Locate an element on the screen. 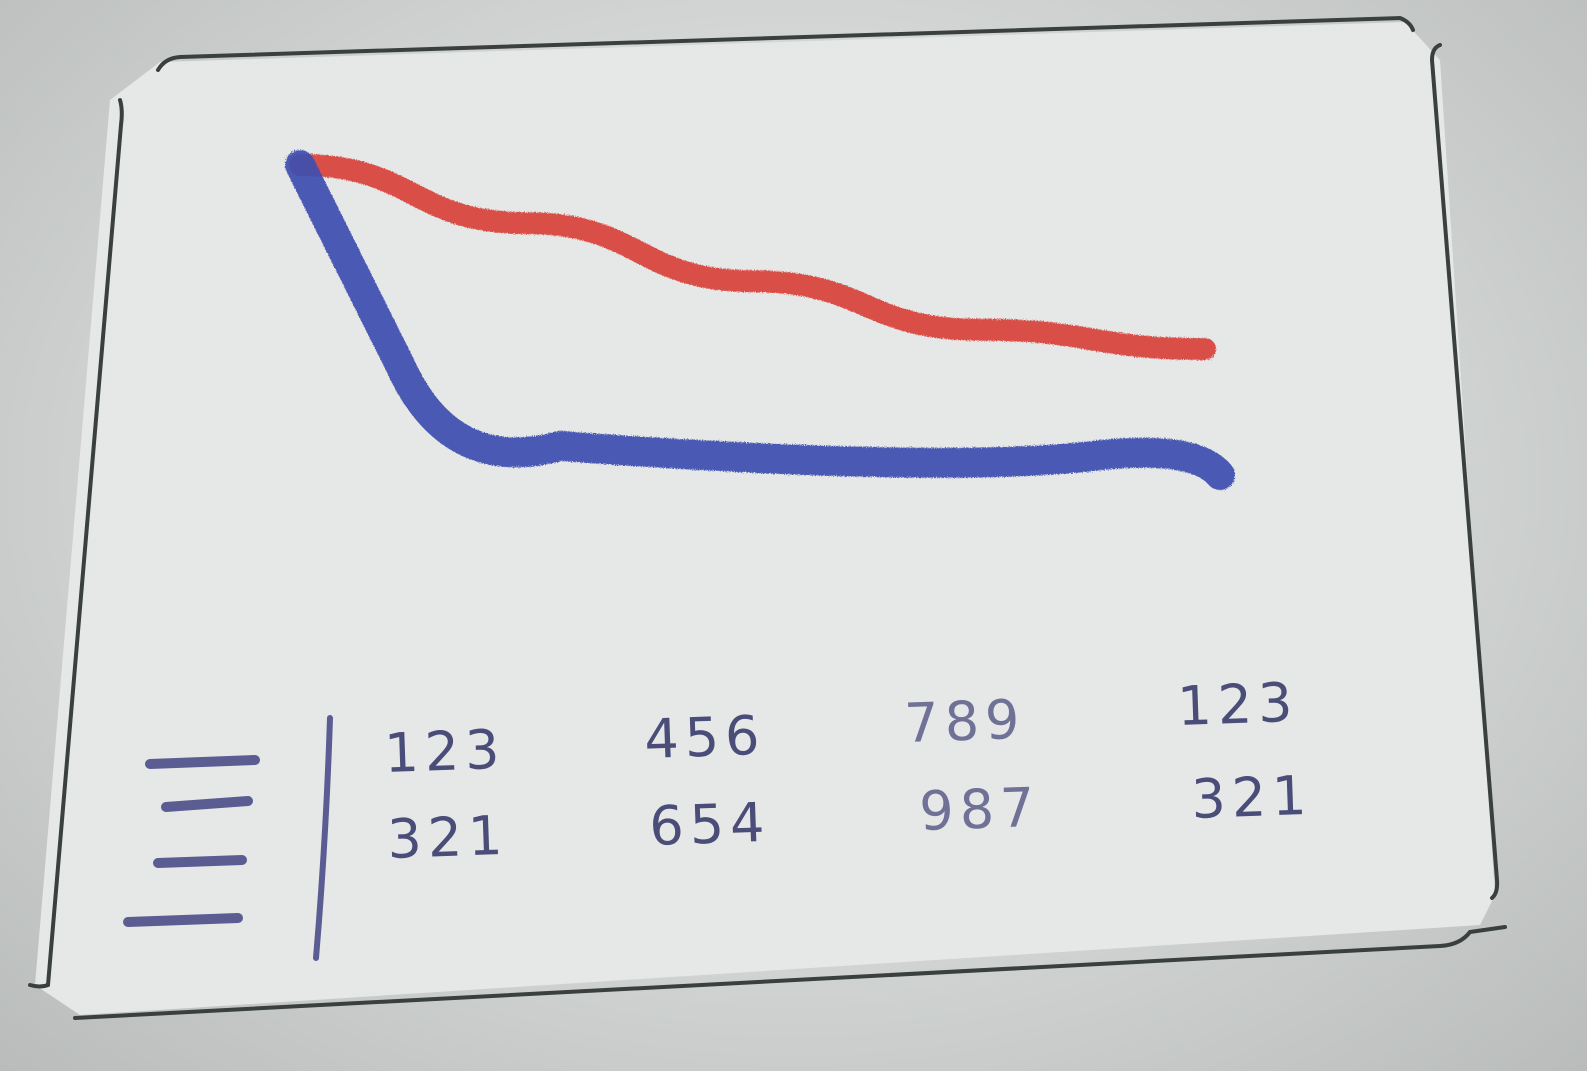  series-line-red is located at coordinates (752, 257).